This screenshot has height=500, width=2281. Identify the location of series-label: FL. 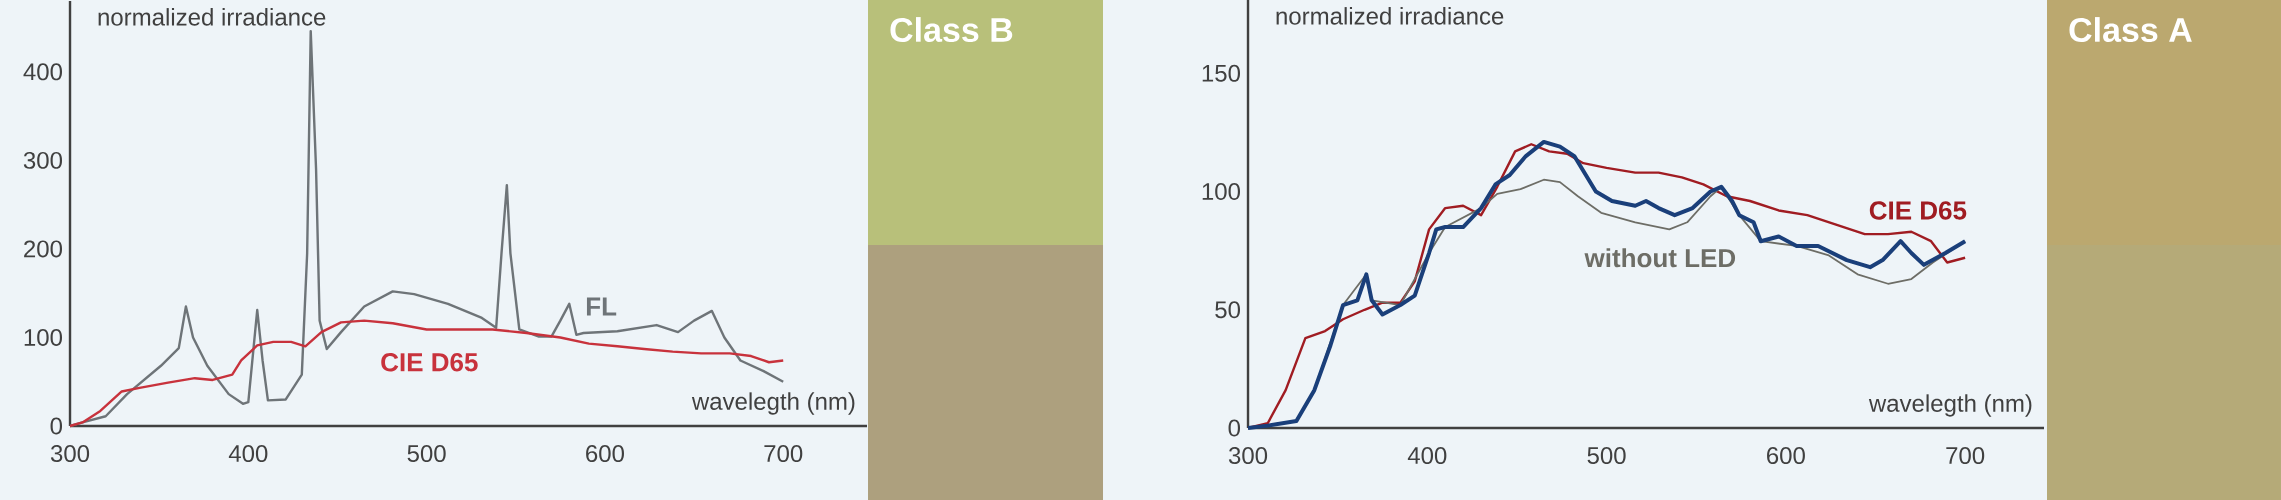
(601, 306).